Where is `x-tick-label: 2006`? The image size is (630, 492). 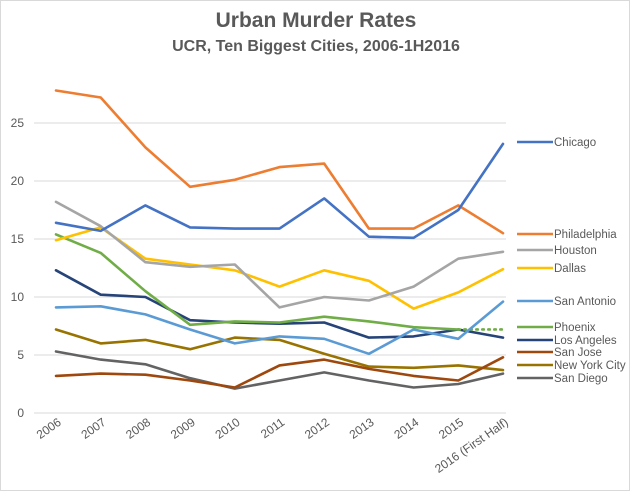 x-tick-label: 2006 is located at coordinates (49, 428).